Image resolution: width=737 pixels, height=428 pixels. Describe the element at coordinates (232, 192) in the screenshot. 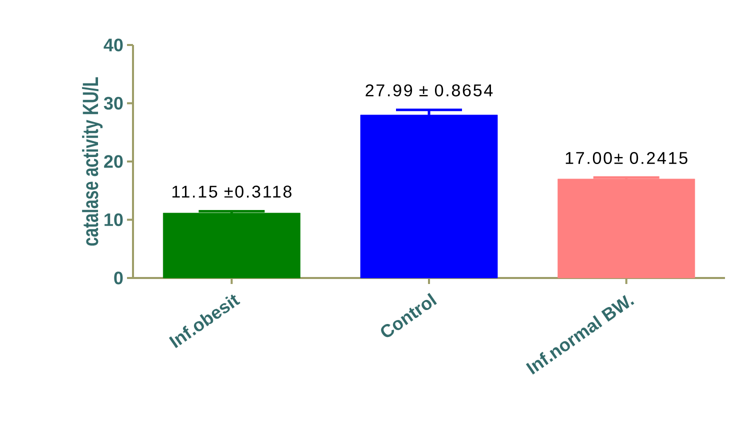

I see `data-label: 11.15 ±0.3118` at that location.